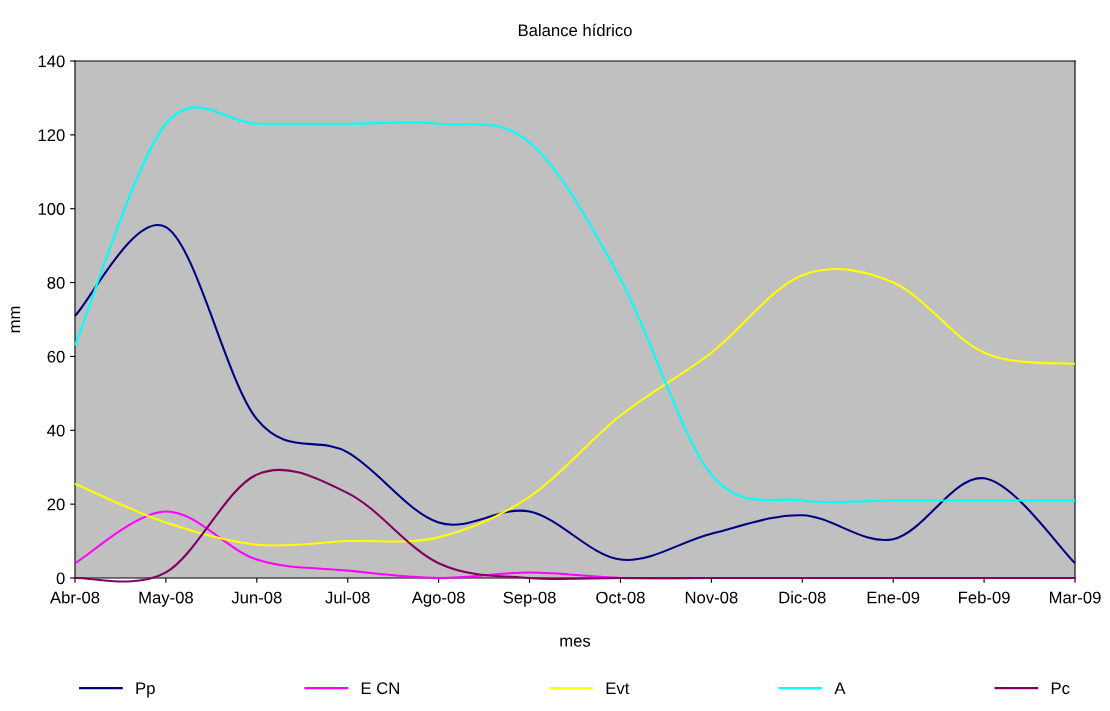  I want to click on x-tick-label: Feb-09, so click(984, 597).